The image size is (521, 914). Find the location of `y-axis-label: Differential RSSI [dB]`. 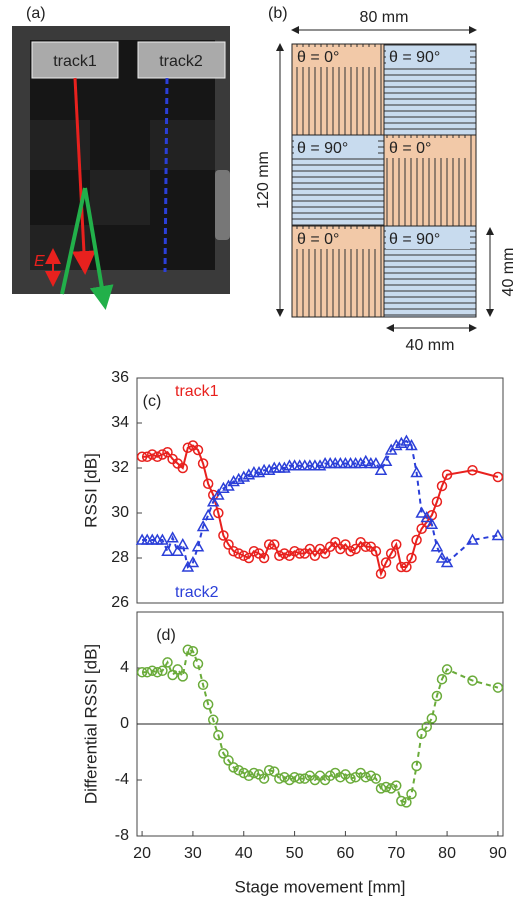

y-axis-label: Differential RSSI [dB] is located at coordinates (90, 724).